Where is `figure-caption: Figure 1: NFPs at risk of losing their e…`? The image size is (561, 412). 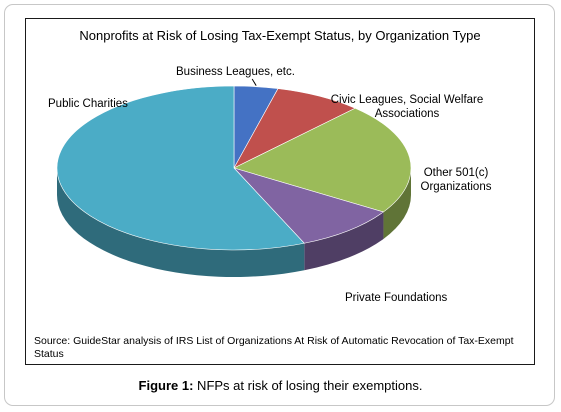 figure-caption: Figure 1: NFPs at risk of losing their e… is located at coordinates (280, 385).